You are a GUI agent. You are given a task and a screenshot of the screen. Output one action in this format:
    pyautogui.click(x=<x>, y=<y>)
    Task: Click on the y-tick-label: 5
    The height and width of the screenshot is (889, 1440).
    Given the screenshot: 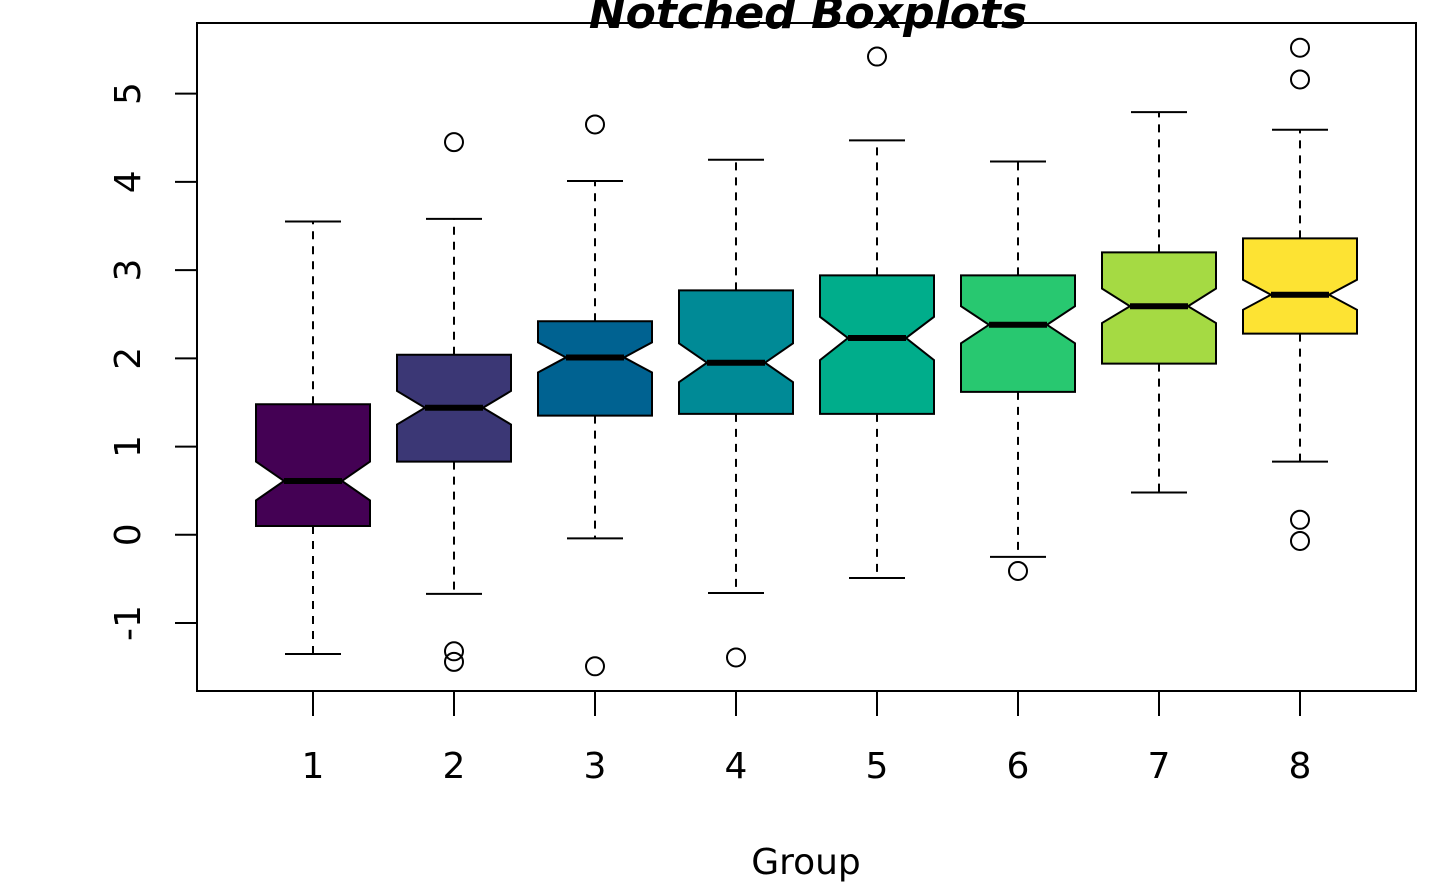 What is the action you would take?
    pyautogui.click(x=128, y=93)
    